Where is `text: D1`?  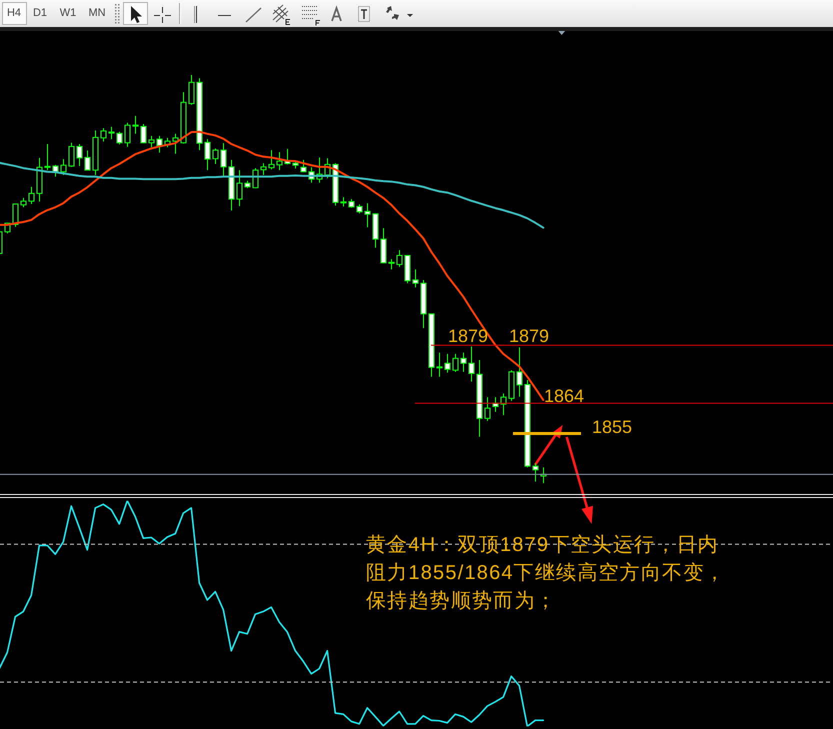
text: D1 is located at coordinates (40, 13).